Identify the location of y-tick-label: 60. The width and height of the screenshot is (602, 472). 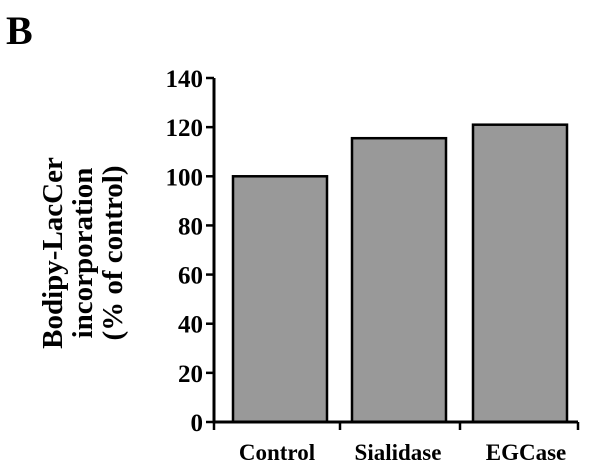
(190, 276).